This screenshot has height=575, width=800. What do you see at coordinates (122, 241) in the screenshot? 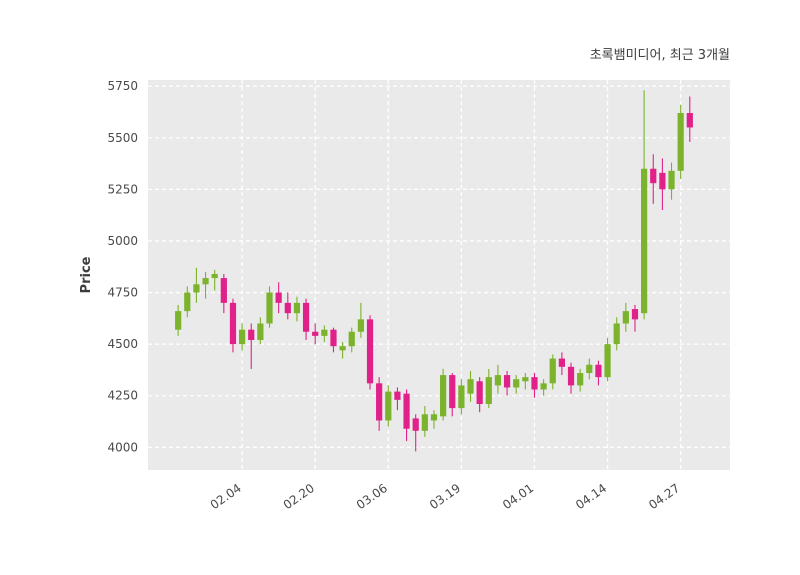
I see `y-tick-label: 5000` at bounding box center [122, 241].